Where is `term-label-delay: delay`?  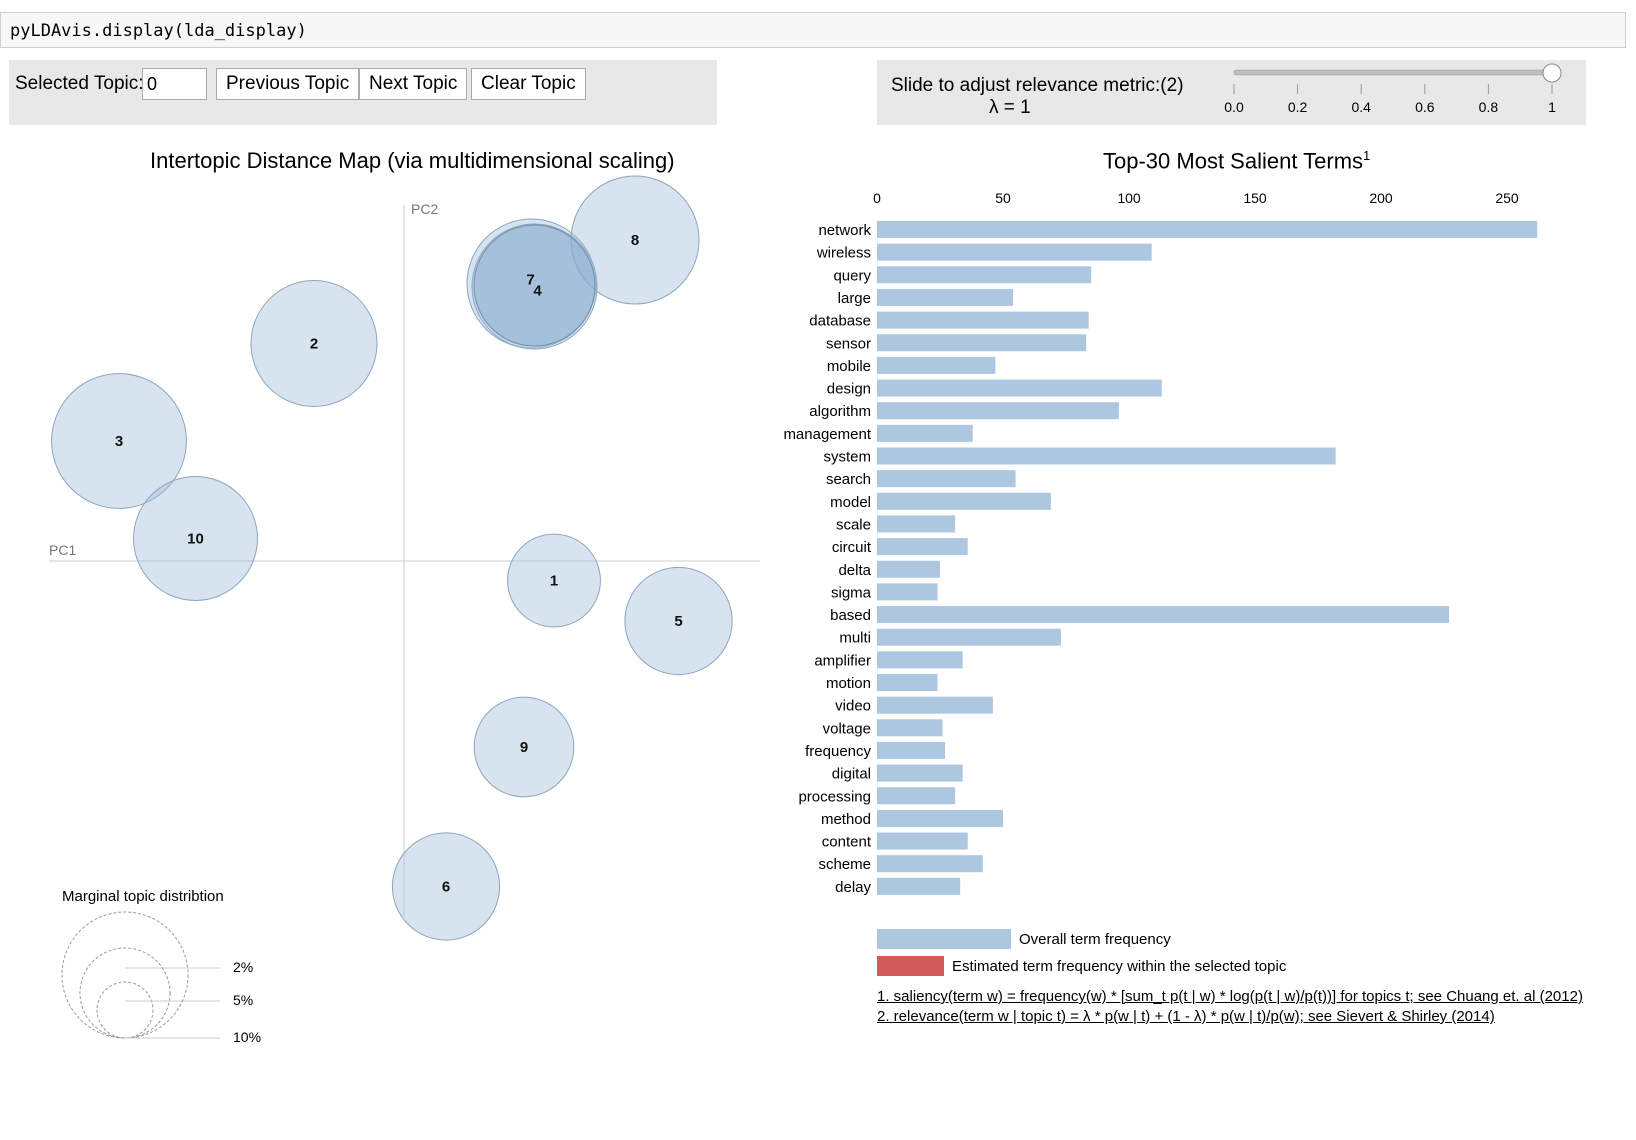 term-label-delay: delay is located at coordinates (853, 887).